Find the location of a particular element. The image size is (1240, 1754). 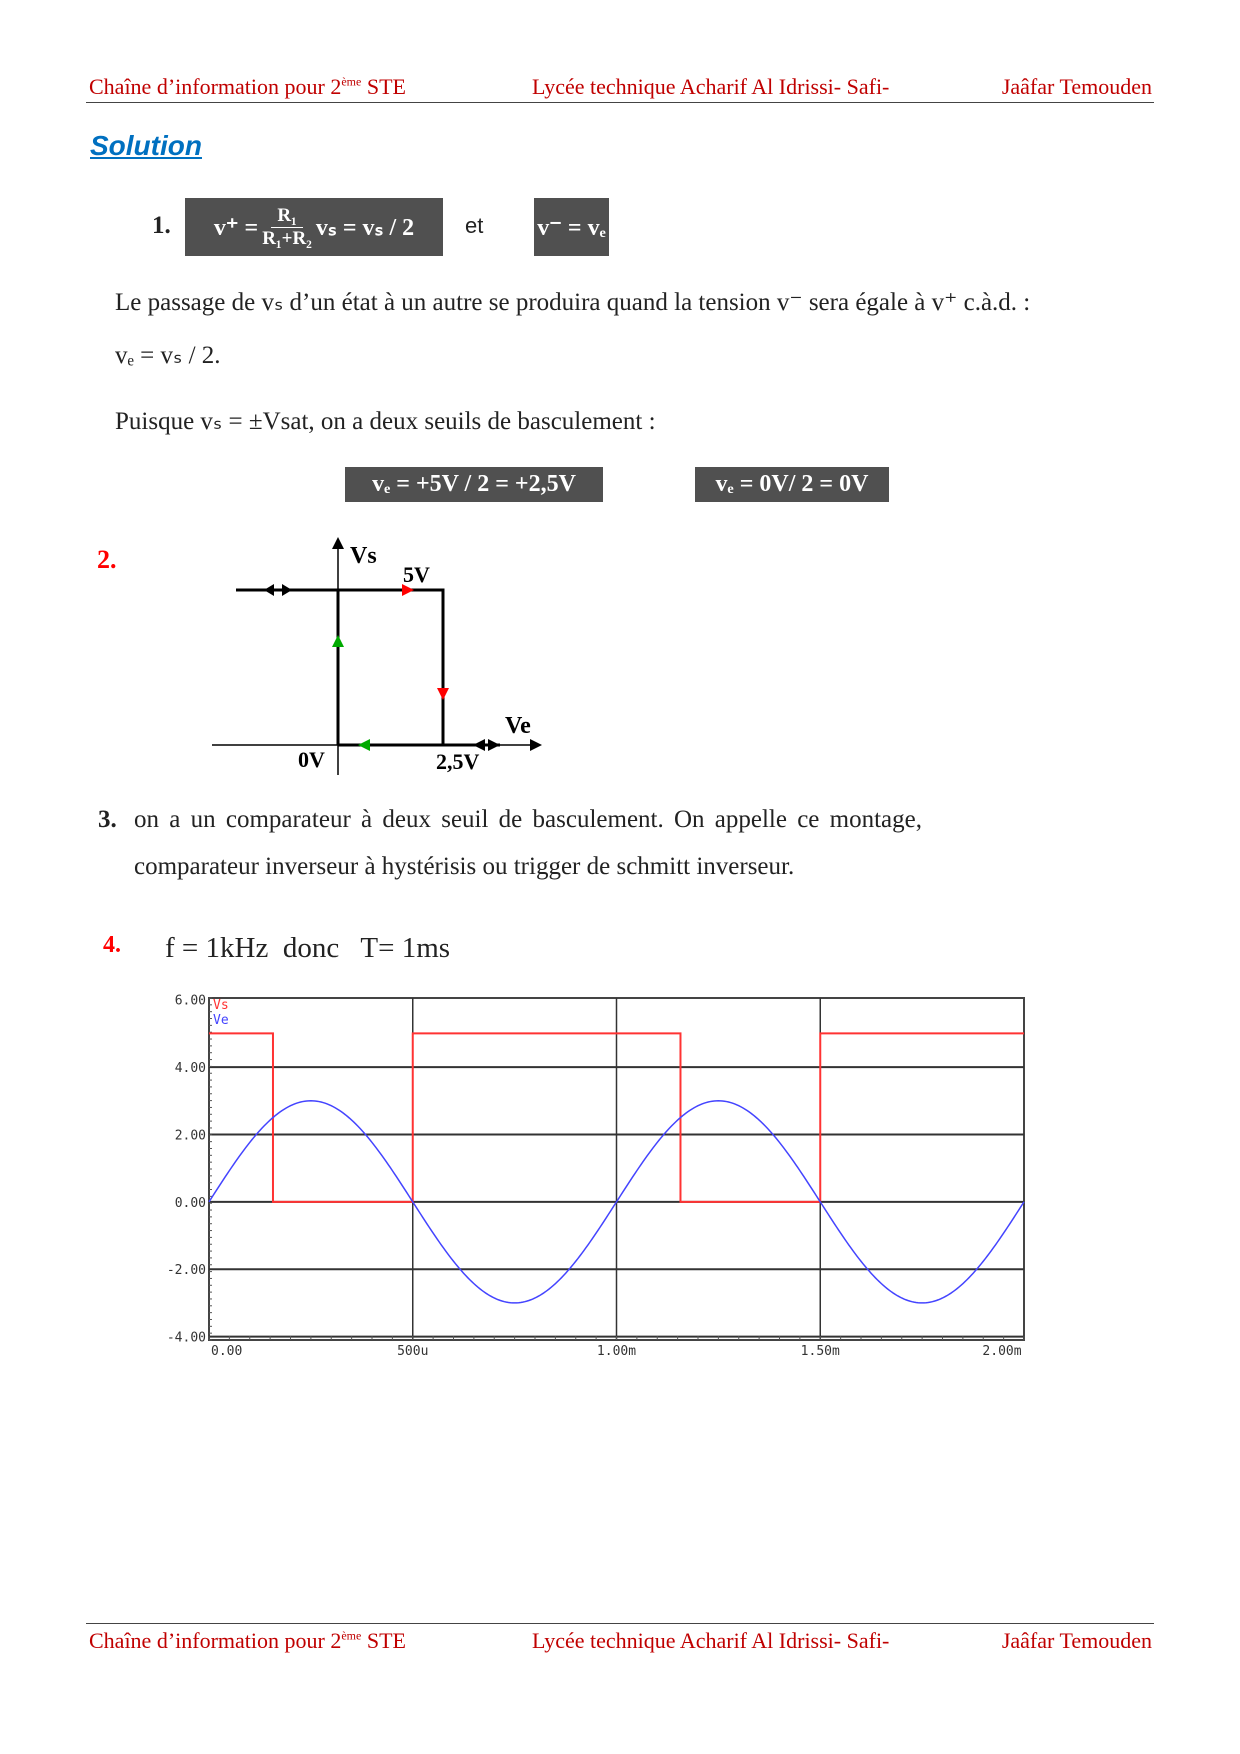

vs-axis-arrow is located at coordinates (338, 543).